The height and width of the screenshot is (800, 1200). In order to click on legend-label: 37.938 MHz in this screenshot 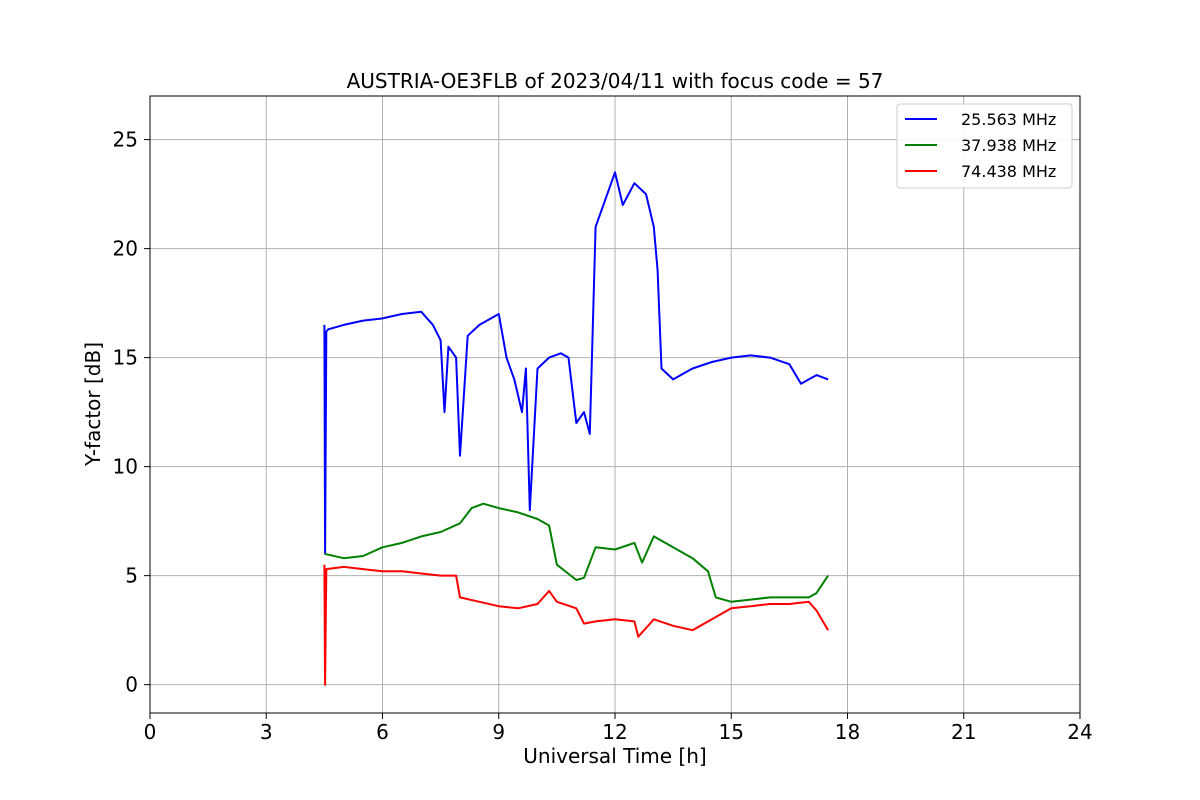, I will do `click(1008, 145)`.